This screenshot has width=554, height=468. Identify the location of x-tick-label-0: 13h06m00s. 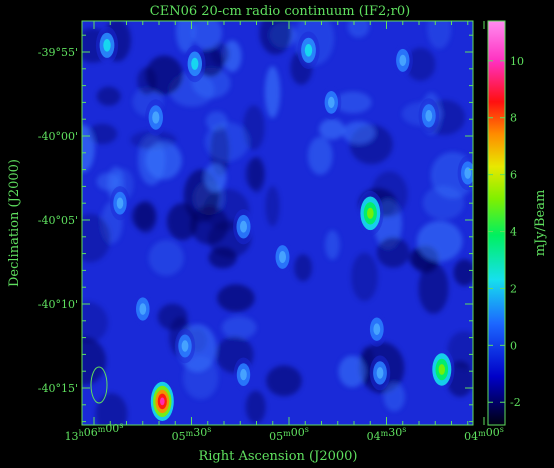
(94, 432).